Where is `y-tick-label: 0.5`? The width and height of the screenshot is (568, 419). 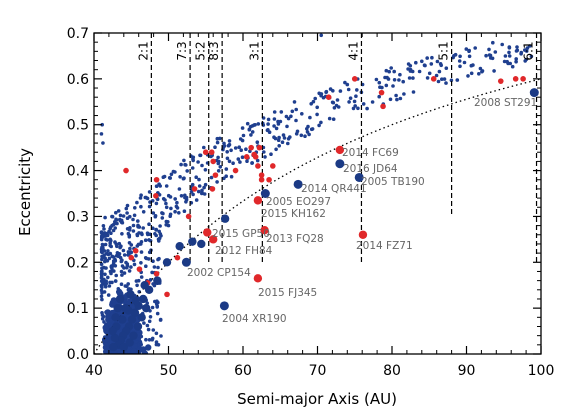
y-tick-label: 0.5 is located at coordinates (78, 126).